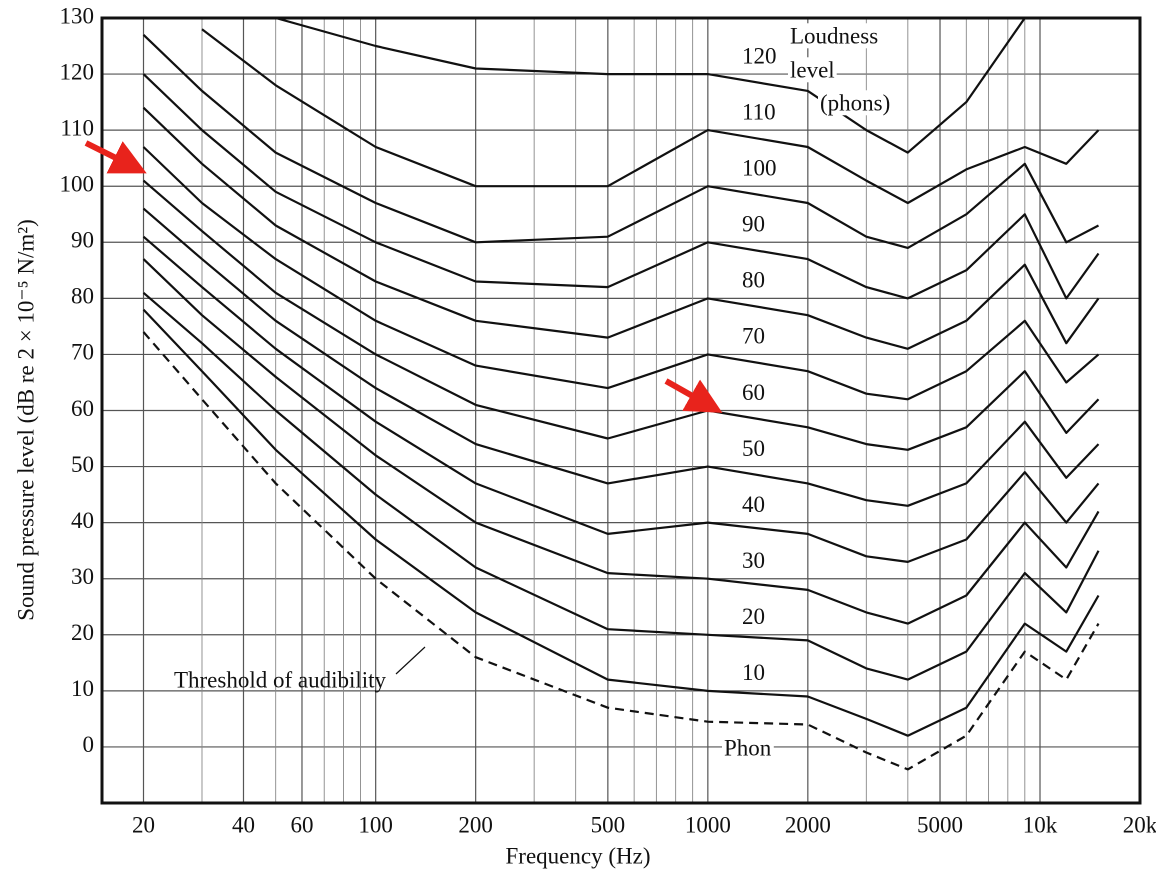 The height and width of the screenshot is (876, 1156). What do you see at coordinates (578, 855) in the screenshot?
I see `x-axis-title: Frequency (Hz)` at bounding box center [578, 855].